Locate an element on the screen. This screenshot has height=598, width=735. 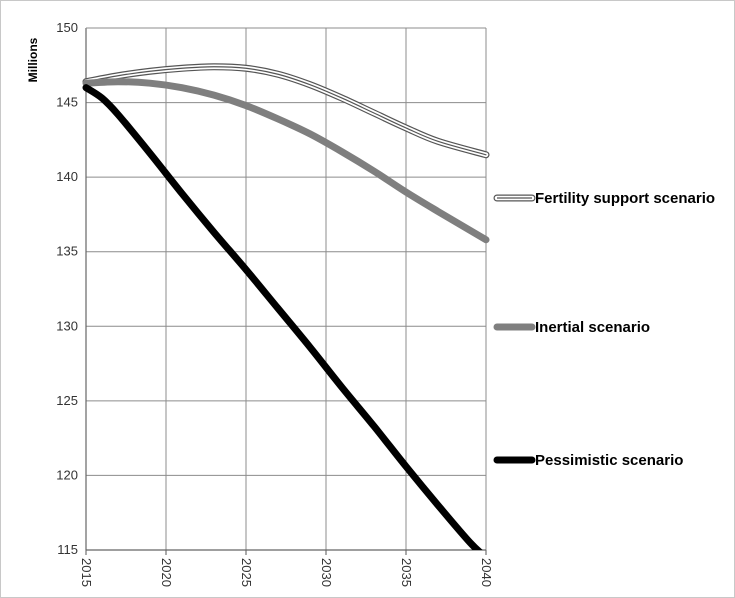
legend-entry-3: Pessimistic scenario is located at coordinates (588, 460).